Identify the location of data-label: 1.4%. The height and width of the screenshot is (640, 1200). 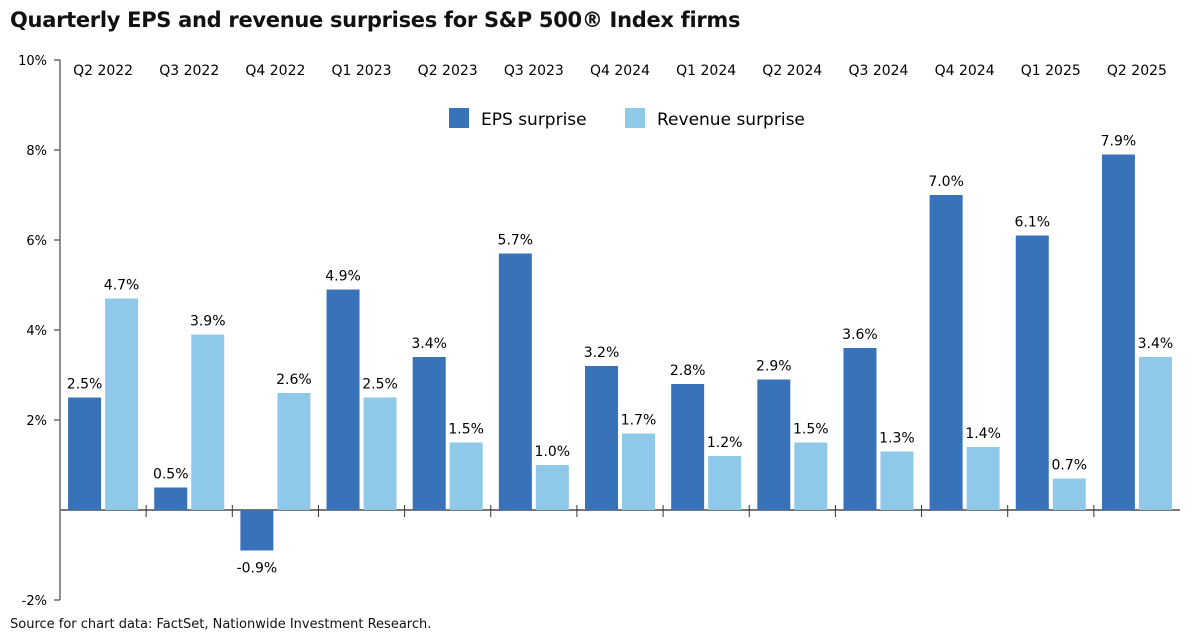
(983, 434).